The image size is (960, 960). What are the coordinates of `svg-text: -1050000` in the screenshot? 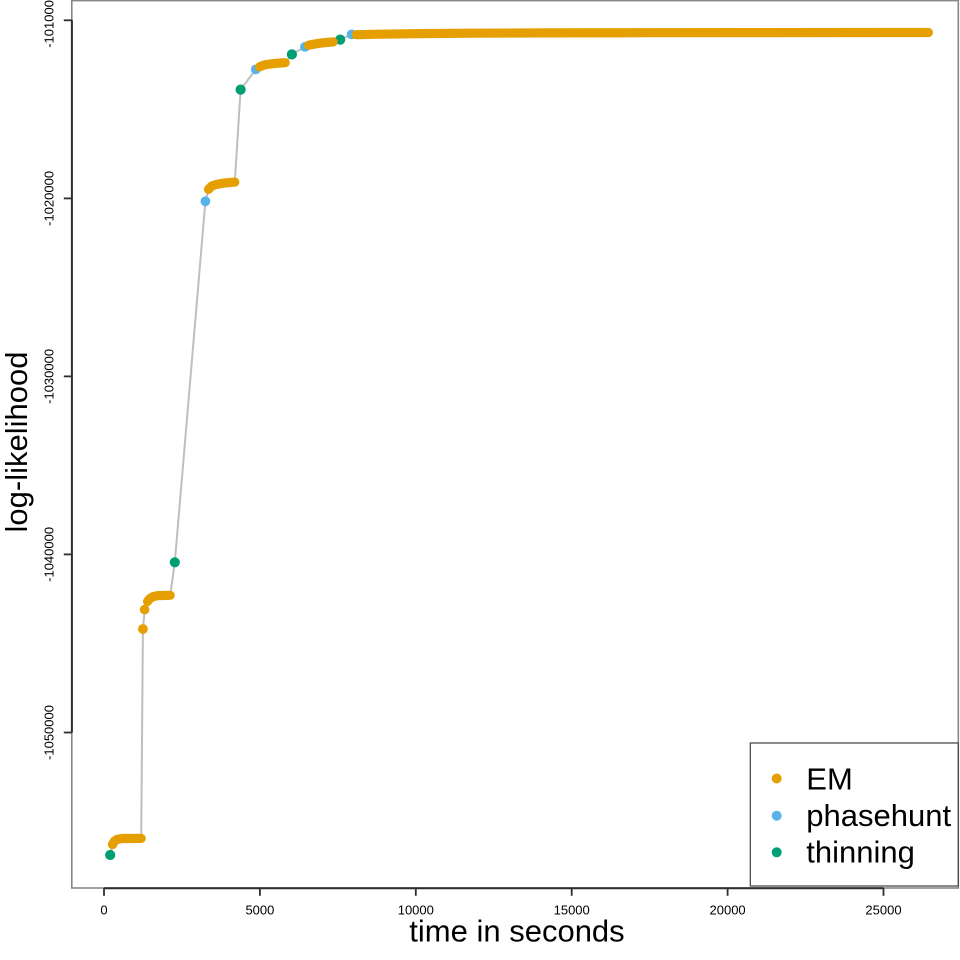 It's located at (49, 732).